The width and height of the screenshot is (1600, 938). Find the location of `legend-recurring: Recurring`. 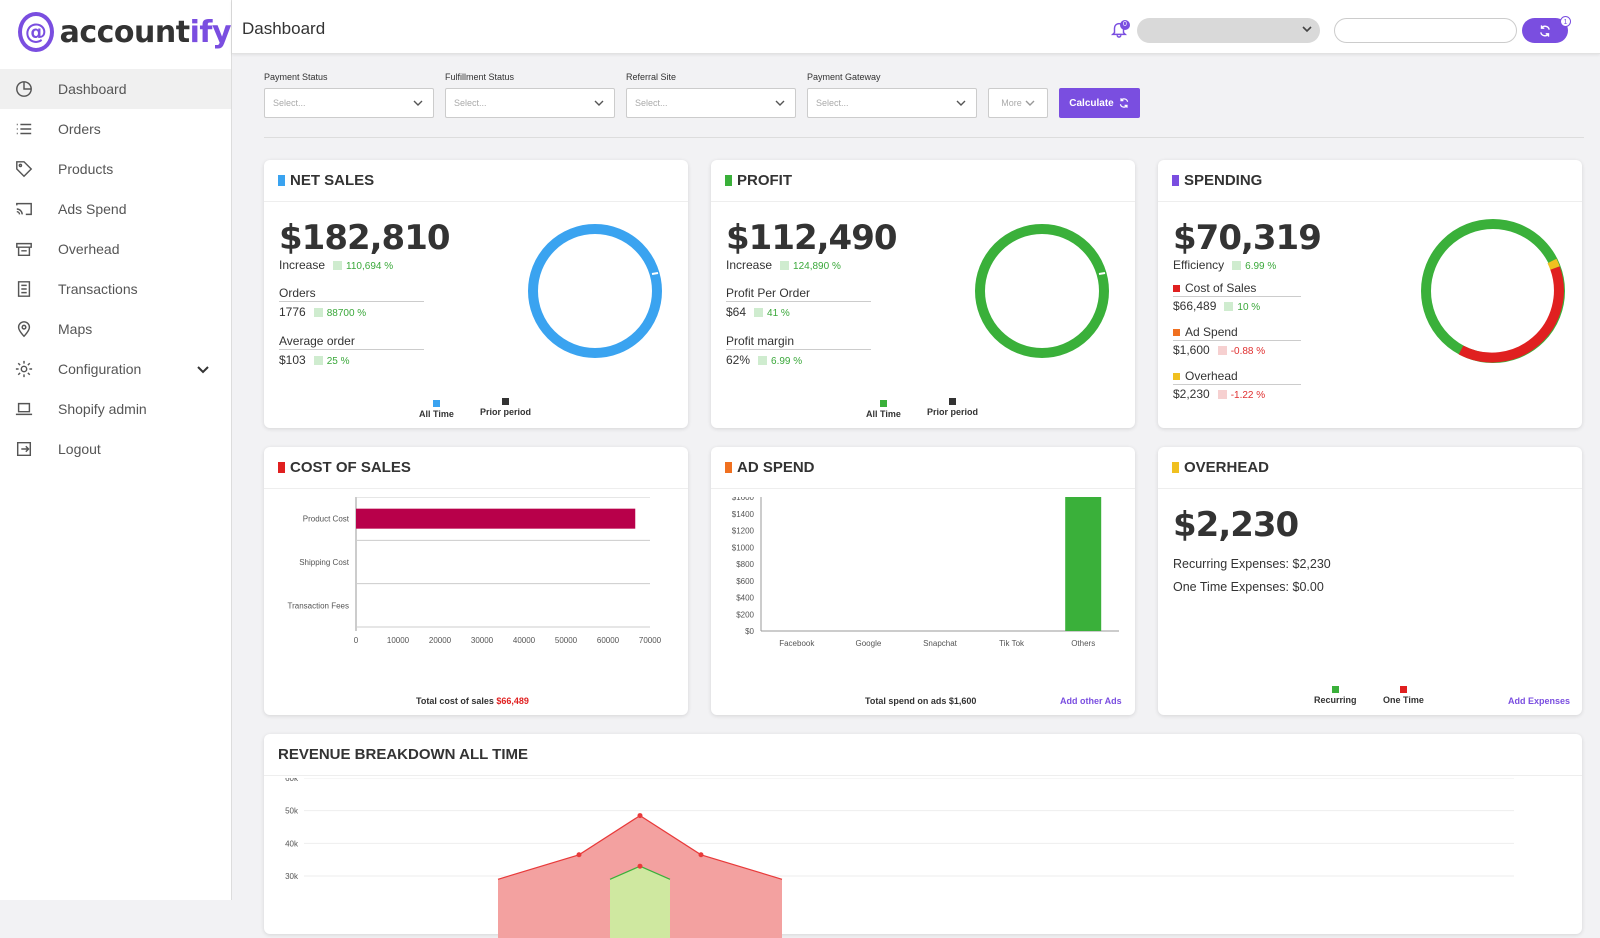

legend-recurring: Recurring is located at coordinates (1335, 695).